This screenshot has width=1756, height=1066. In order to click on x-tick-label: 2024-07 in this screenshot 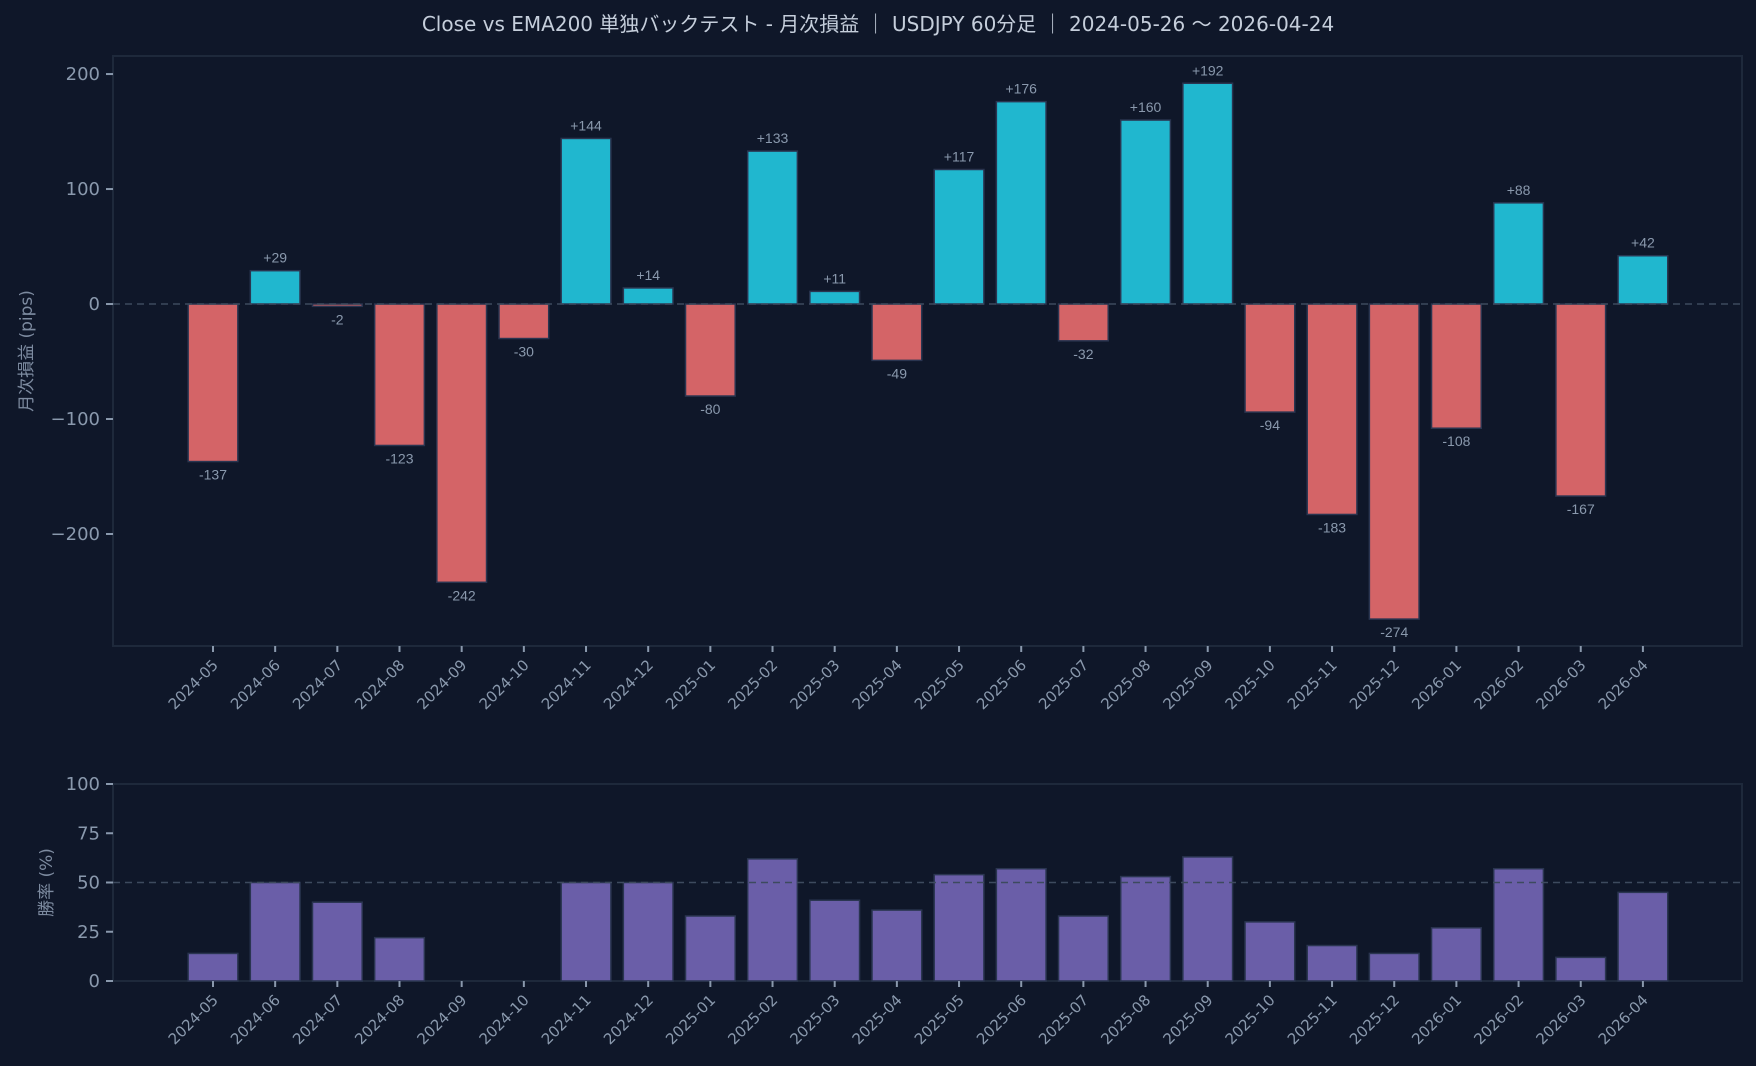, I will do `click(317, 1019)`.